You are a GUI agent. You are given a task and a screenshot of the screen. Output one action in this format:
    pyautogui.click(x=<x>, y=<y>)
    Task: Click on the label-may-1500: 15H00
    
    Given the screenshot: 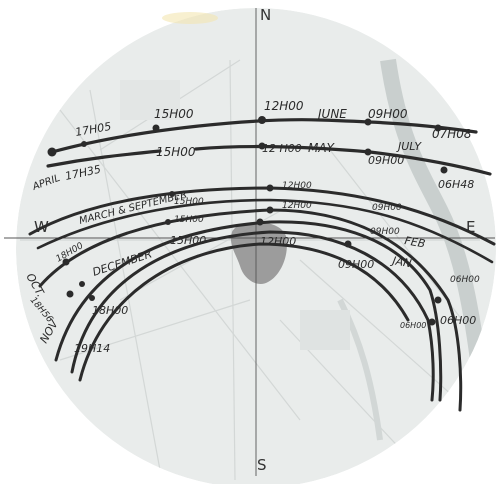 What is the action you would take?
    pyautogui.click(x=176, y=152)
    